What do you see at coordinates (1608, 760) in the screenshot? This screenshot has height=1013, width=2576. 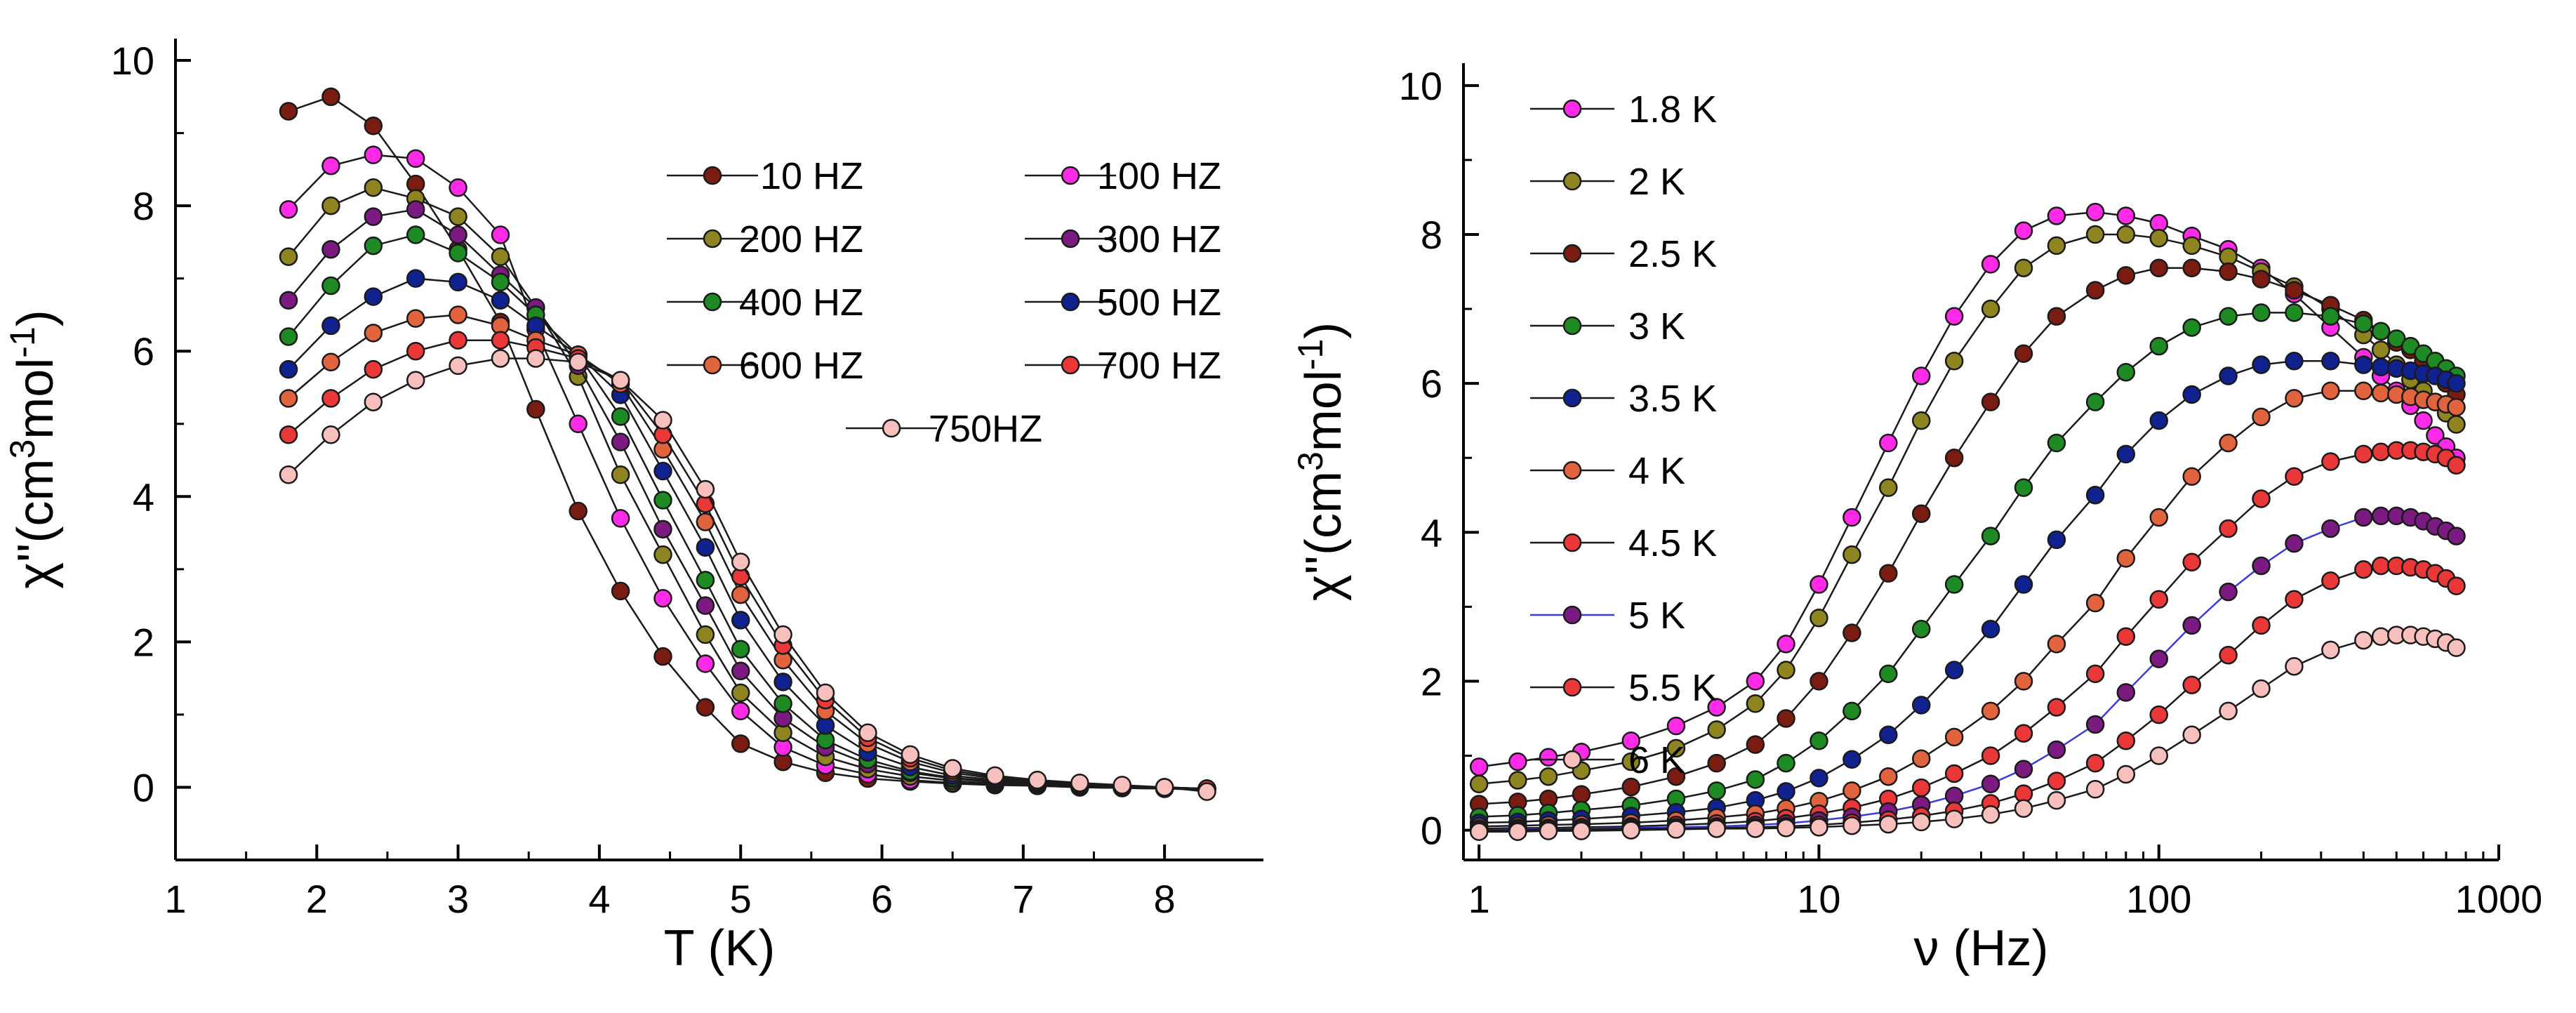 I see `legend-item: 6 K` at bounding box center [1608, 760].